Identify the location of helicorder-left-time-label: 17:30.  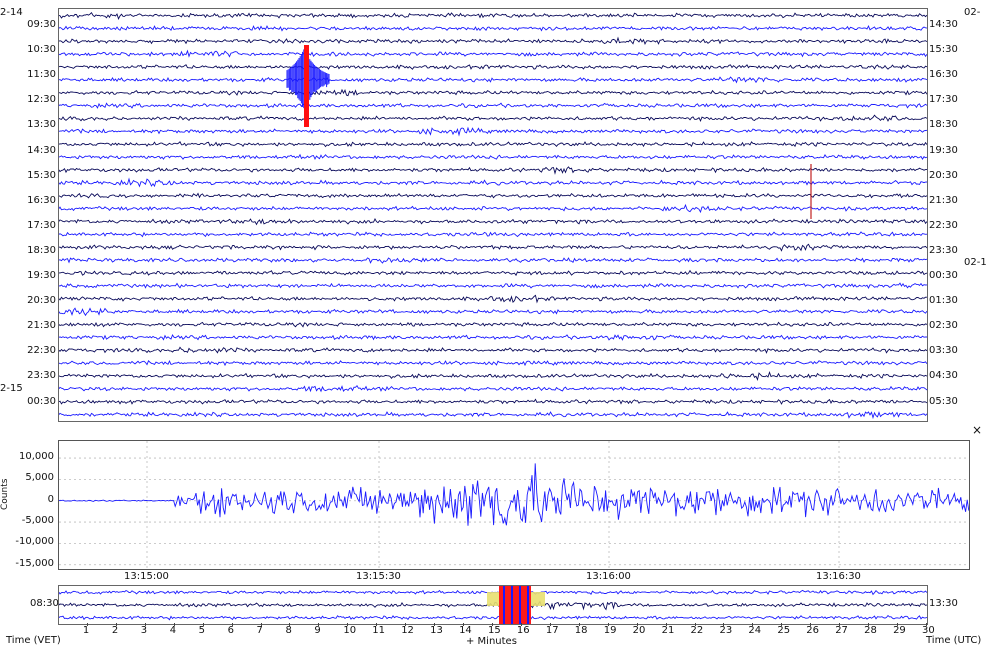
(41, 225).